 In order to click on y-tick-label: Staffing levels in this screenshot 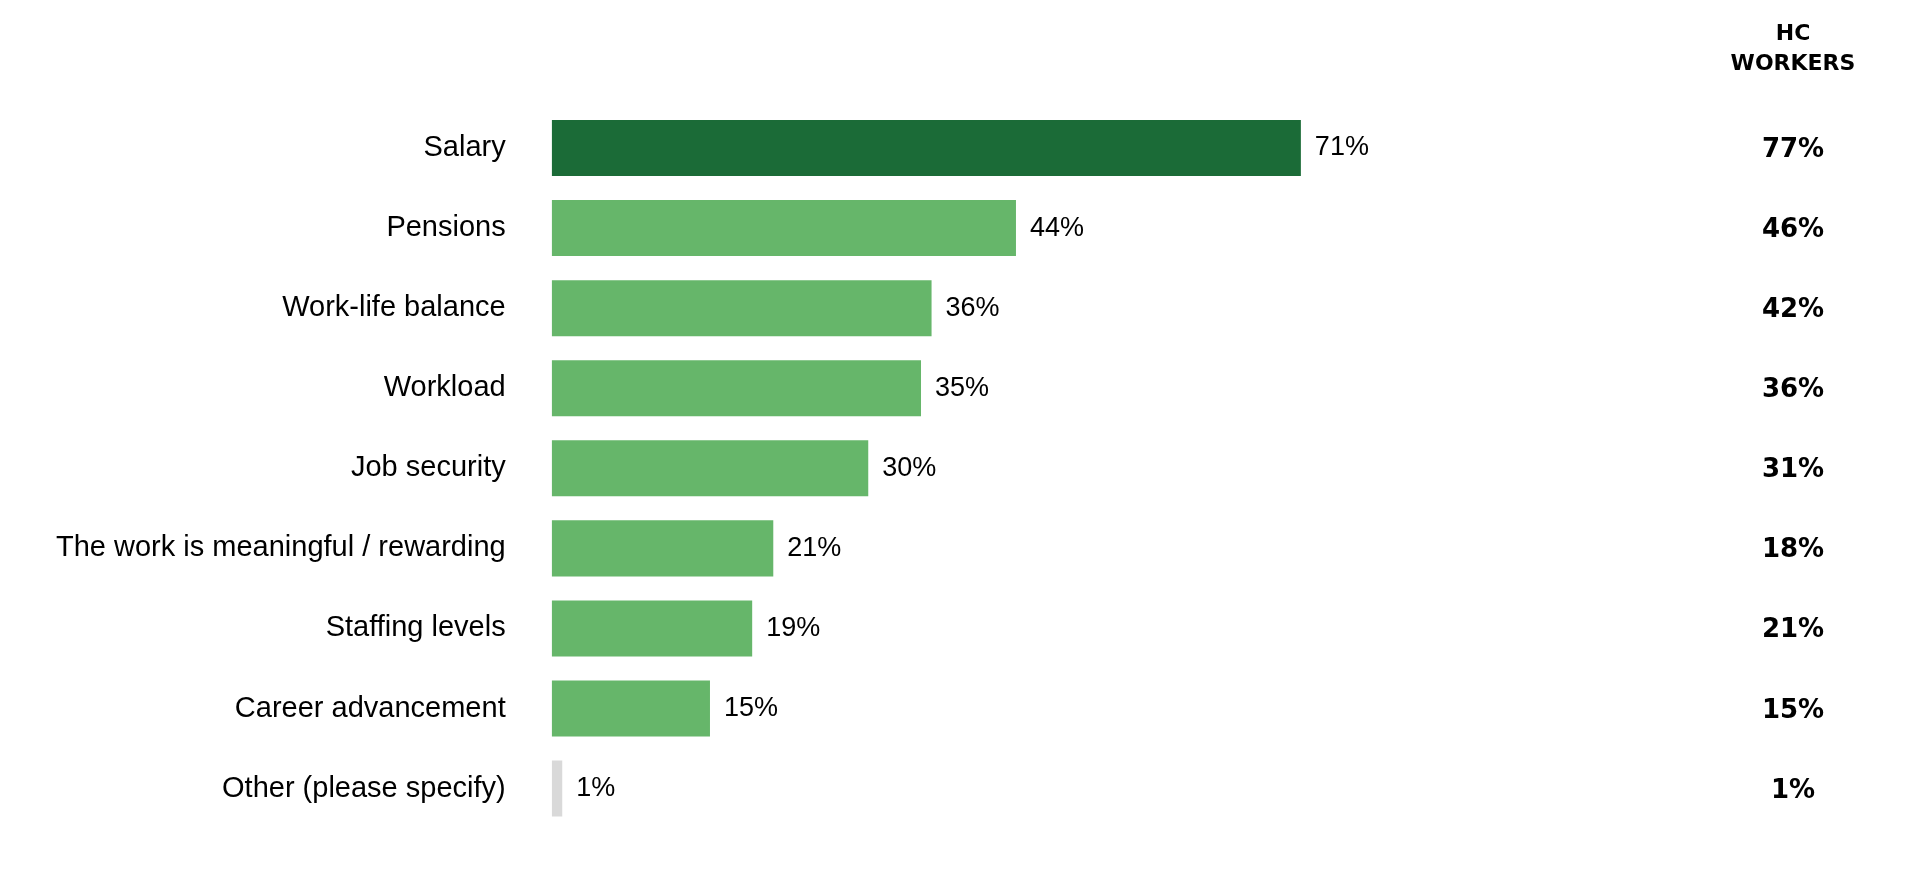, I will do `click(415, 626)`.